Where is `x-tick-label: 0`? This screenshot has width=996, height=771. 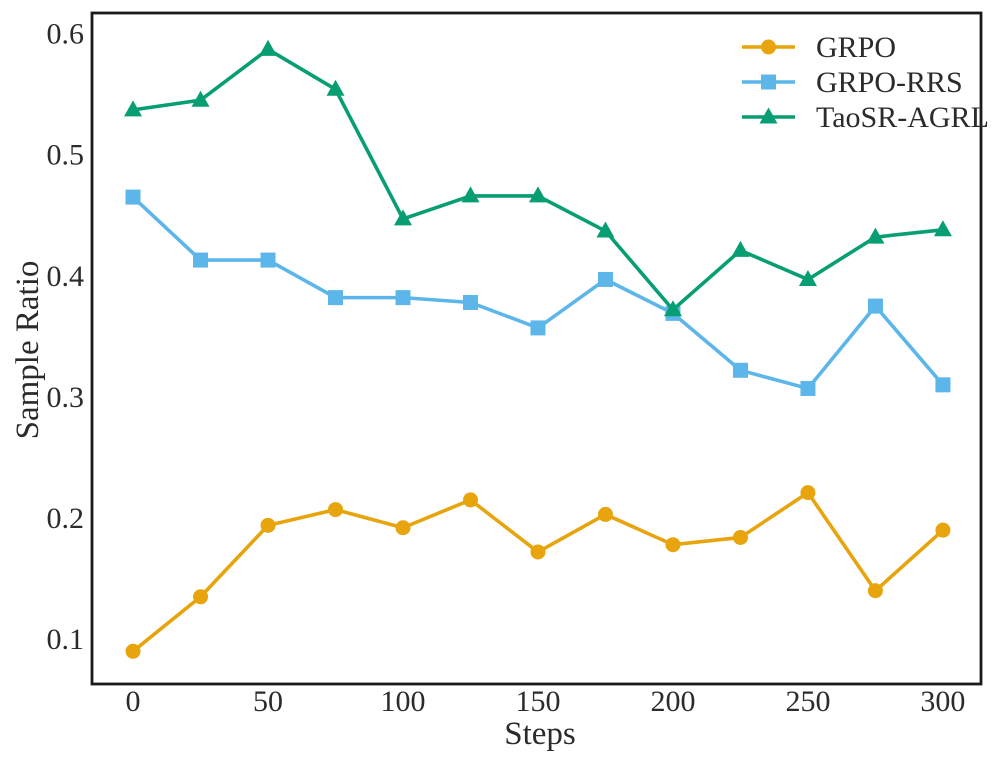
x-tick-label: 0 is located at coordinates (133, 701).